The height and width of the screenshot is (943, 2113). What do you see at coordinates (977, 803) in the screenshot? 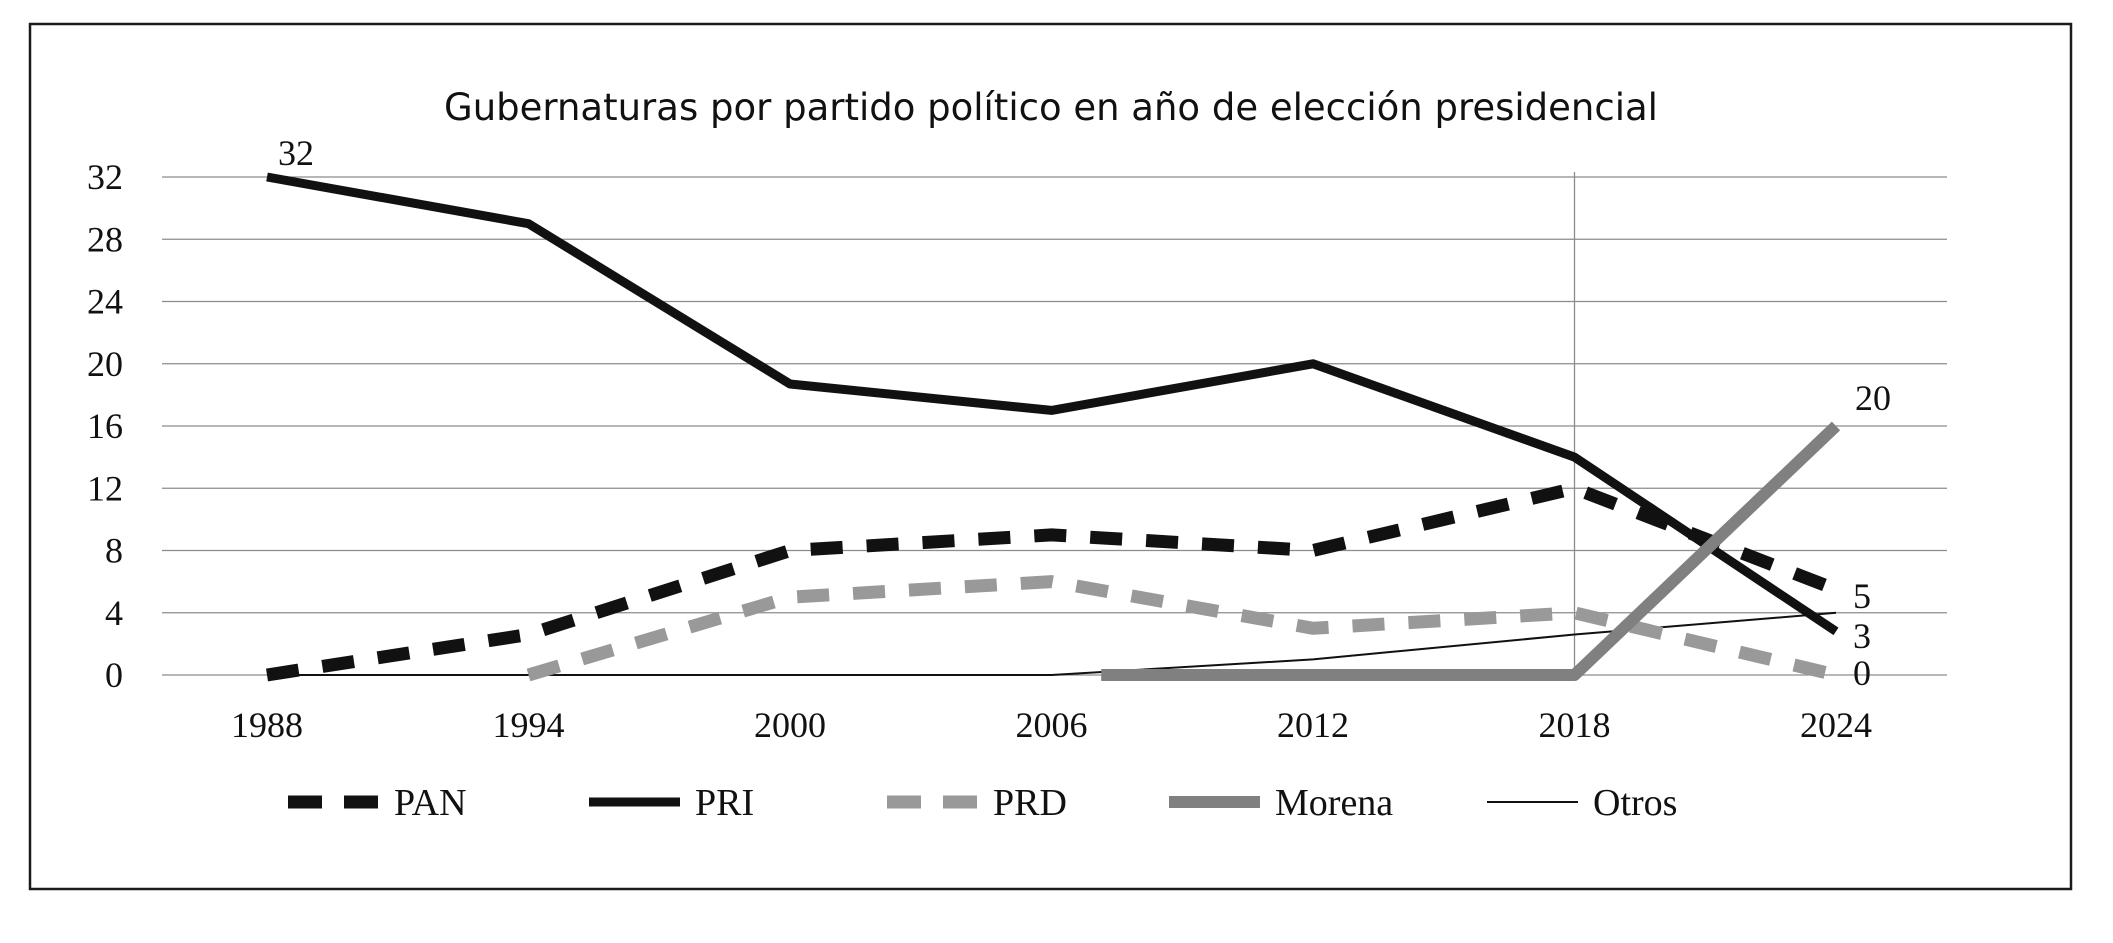
I see `legend-item-prd: PRD` at bounding box center [977, 803].